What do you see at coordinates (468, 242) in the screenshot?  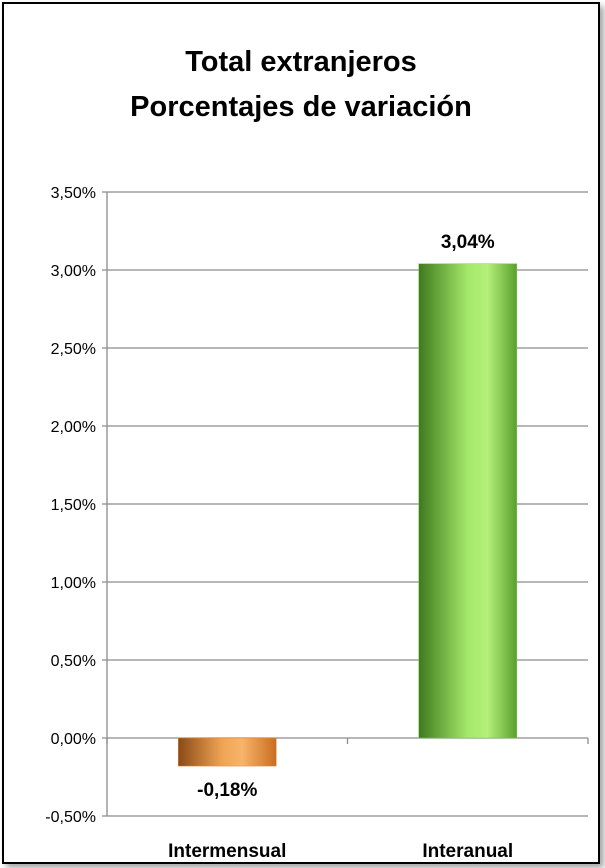 I see `data-label-1: 3,04%` at bounding box center [468, 242].